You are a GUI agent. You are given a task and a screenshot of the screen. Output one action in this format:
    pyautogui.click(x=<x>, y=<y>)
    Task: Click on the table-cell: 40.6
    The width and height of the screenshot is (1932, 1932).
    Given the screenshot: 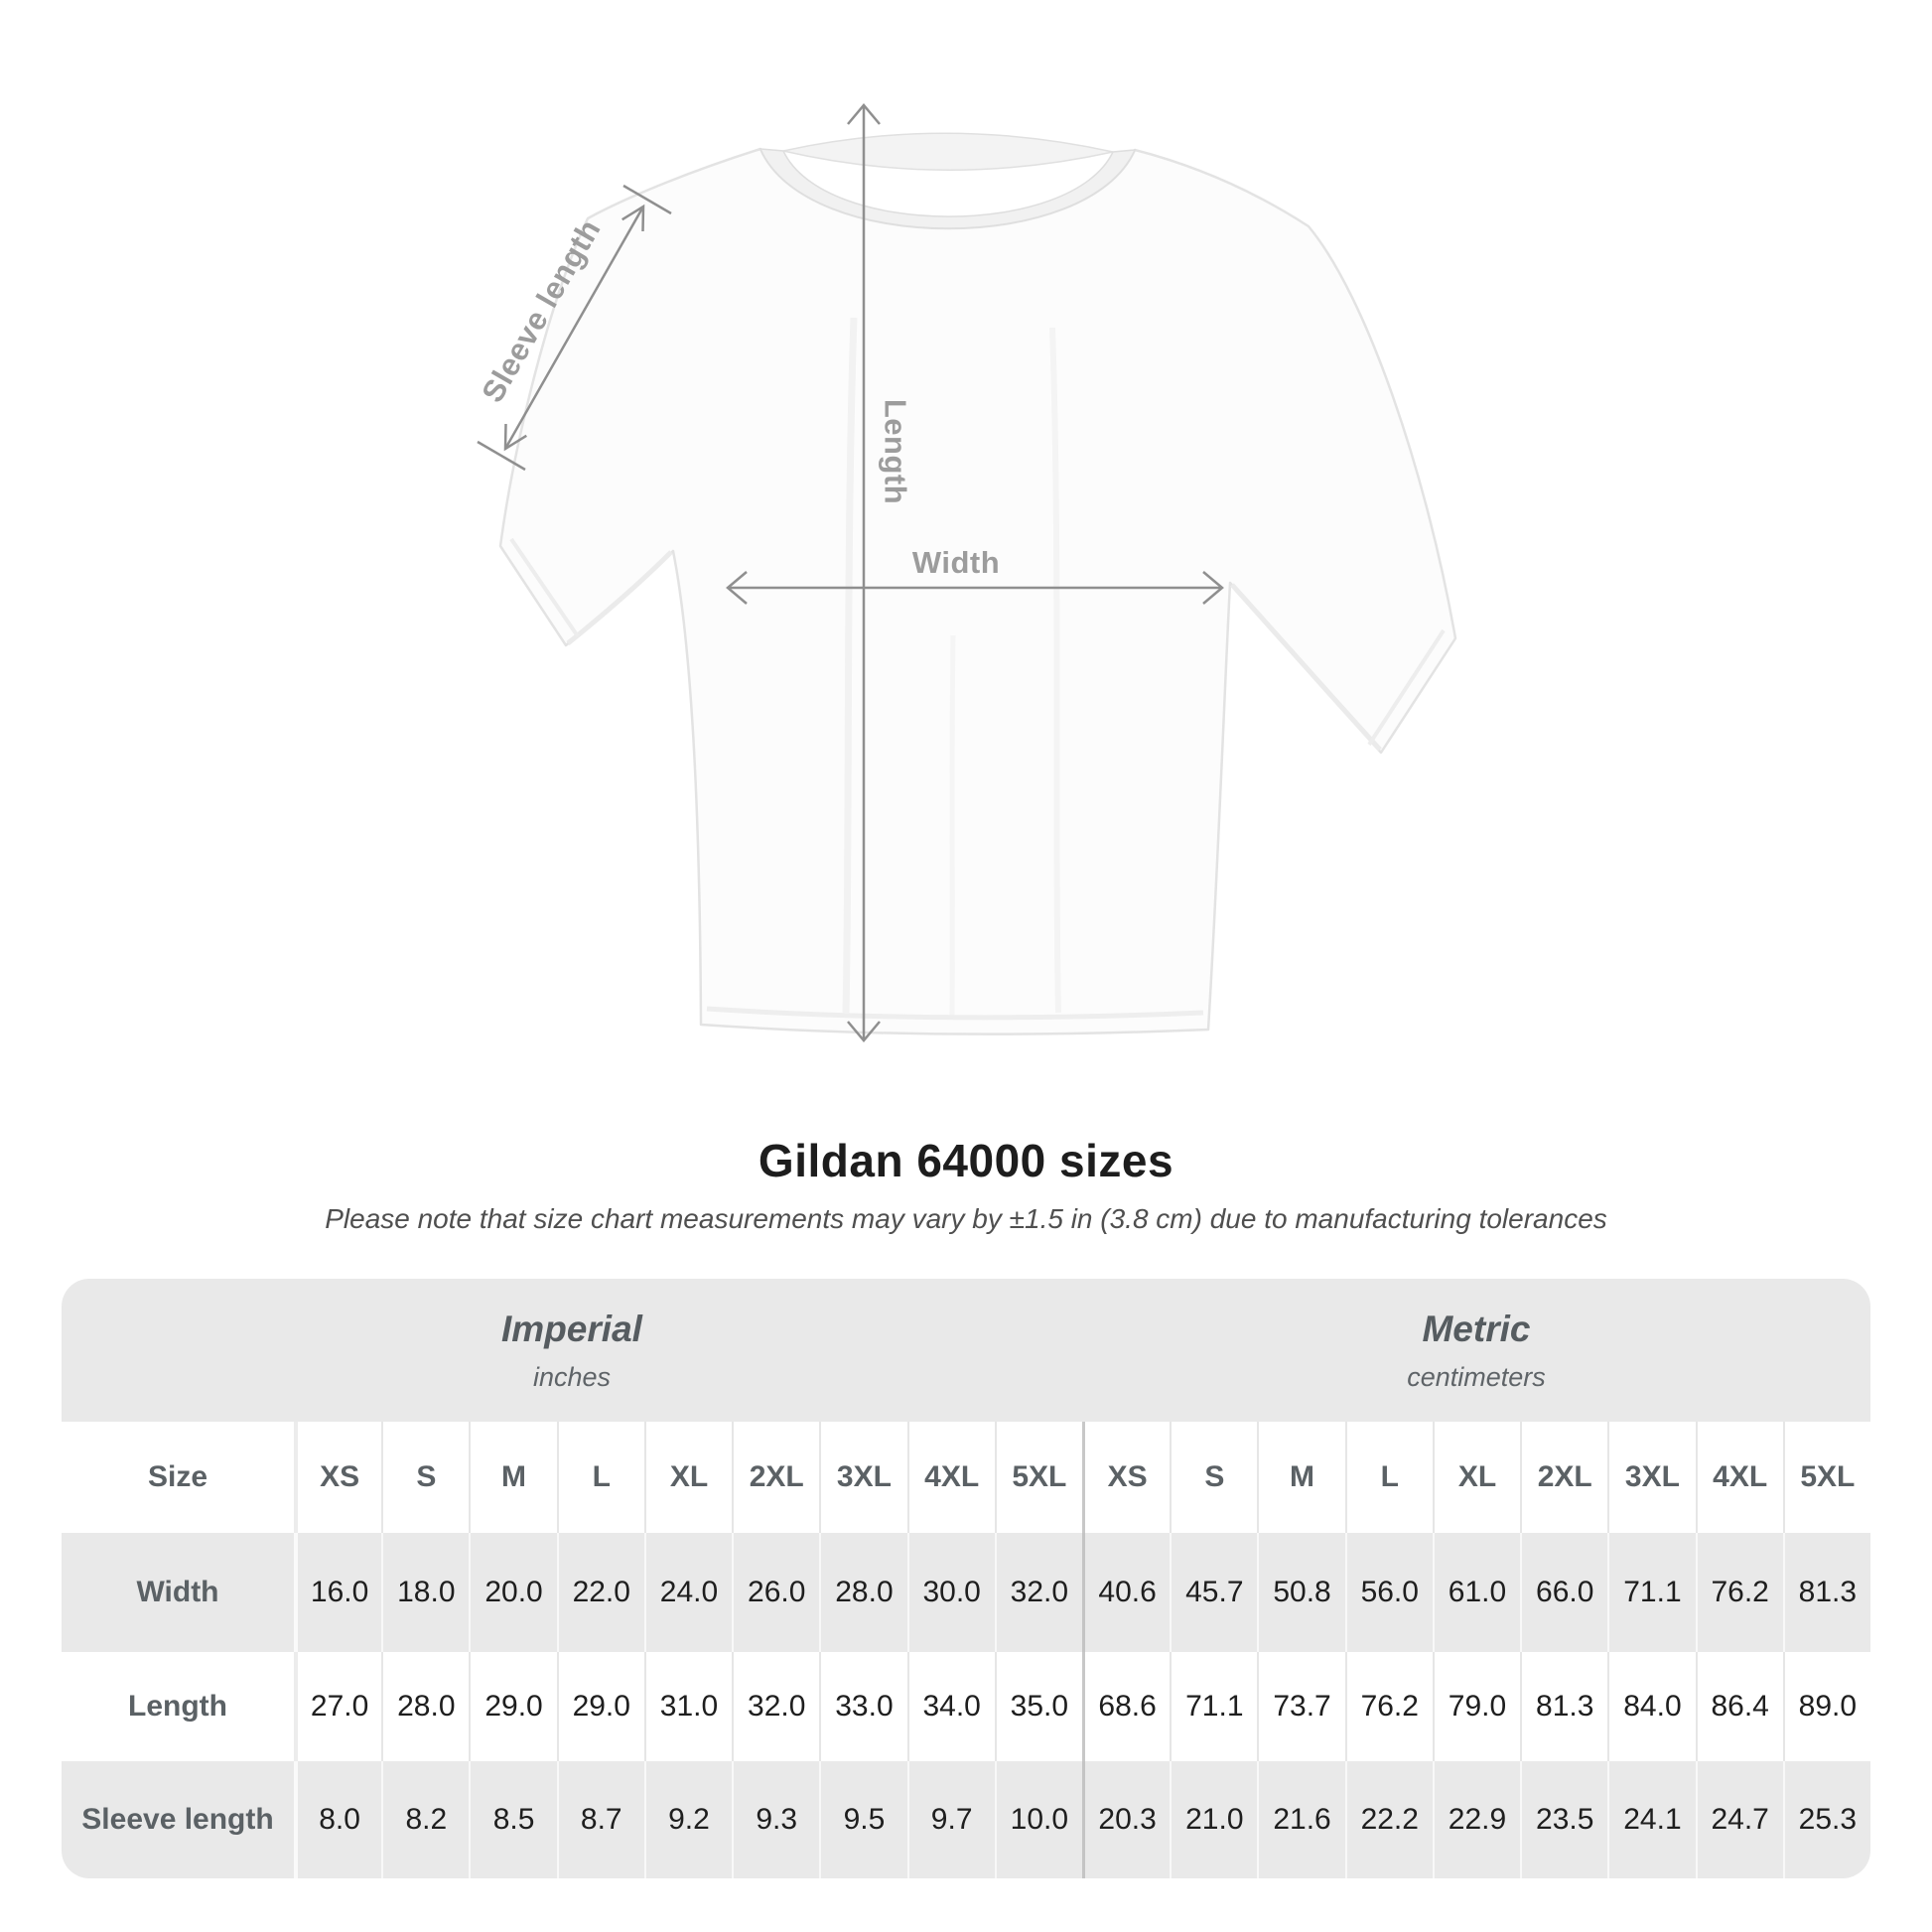 What is the action you would take?
    pyautogui.click(x=1126, y=1592)
    